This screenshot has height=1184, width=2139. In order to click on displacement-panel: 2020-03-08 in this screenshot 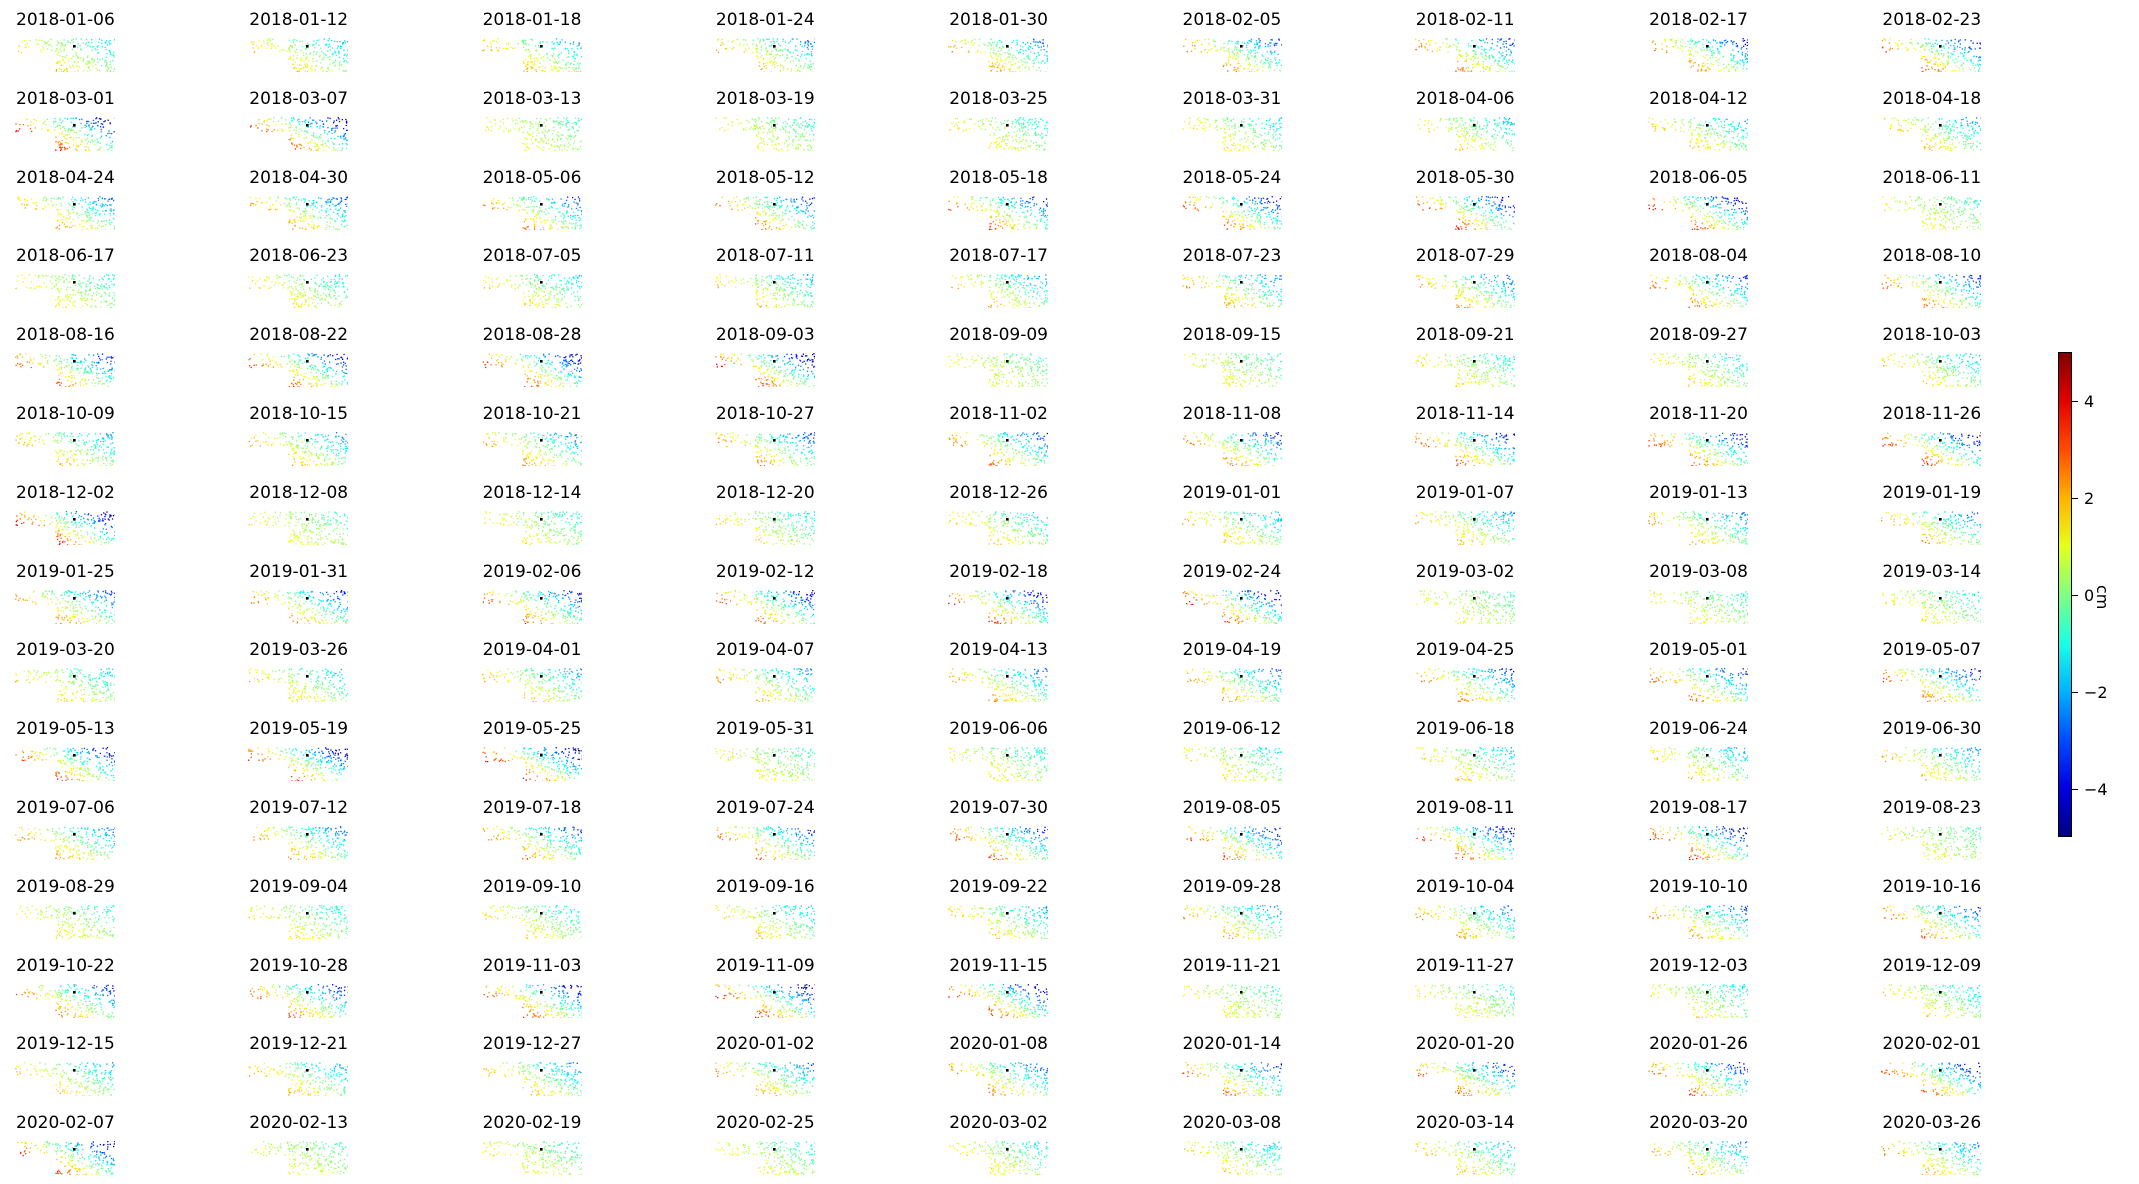, I will do `click(1267, 1139)`.